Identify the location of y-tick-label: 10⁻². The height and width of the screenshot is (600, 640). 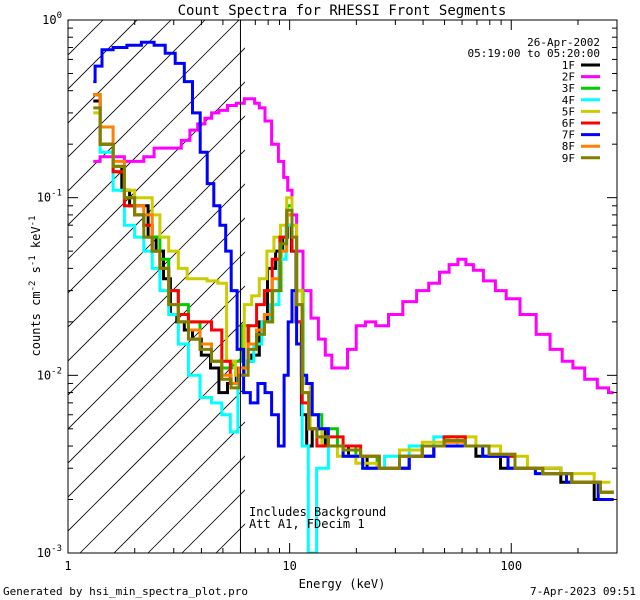
(49, 374).